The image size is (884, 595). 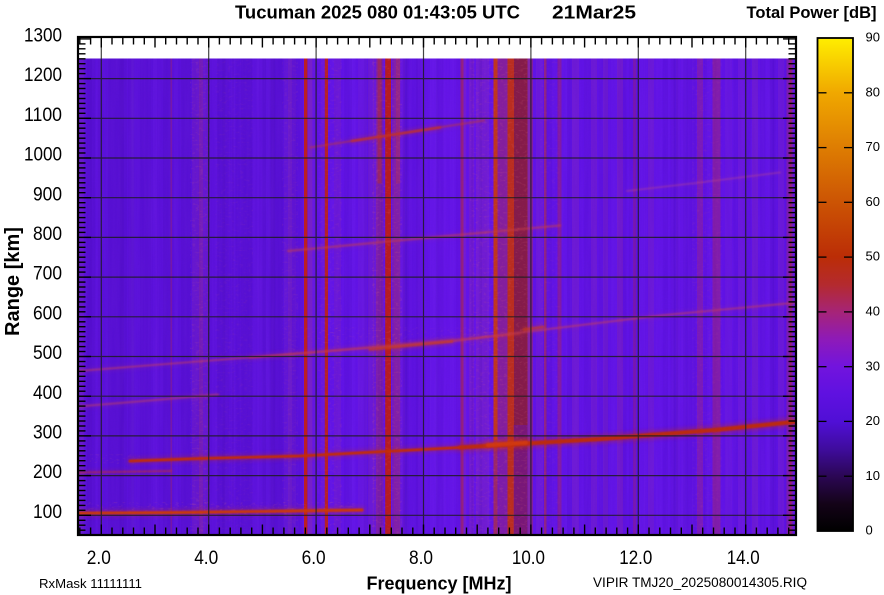 What do you see at coordinates (873, 201) in the screenshot?
I see `svg-text: 60` at bounding box center [873, 201].